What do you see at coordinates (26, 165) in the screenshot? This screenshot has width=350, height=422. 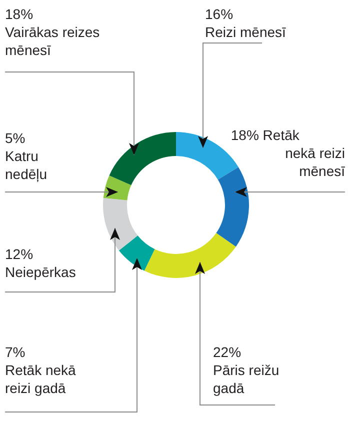 I see `slice-label: Katru nedēļu` at bounding box center [26, 165].